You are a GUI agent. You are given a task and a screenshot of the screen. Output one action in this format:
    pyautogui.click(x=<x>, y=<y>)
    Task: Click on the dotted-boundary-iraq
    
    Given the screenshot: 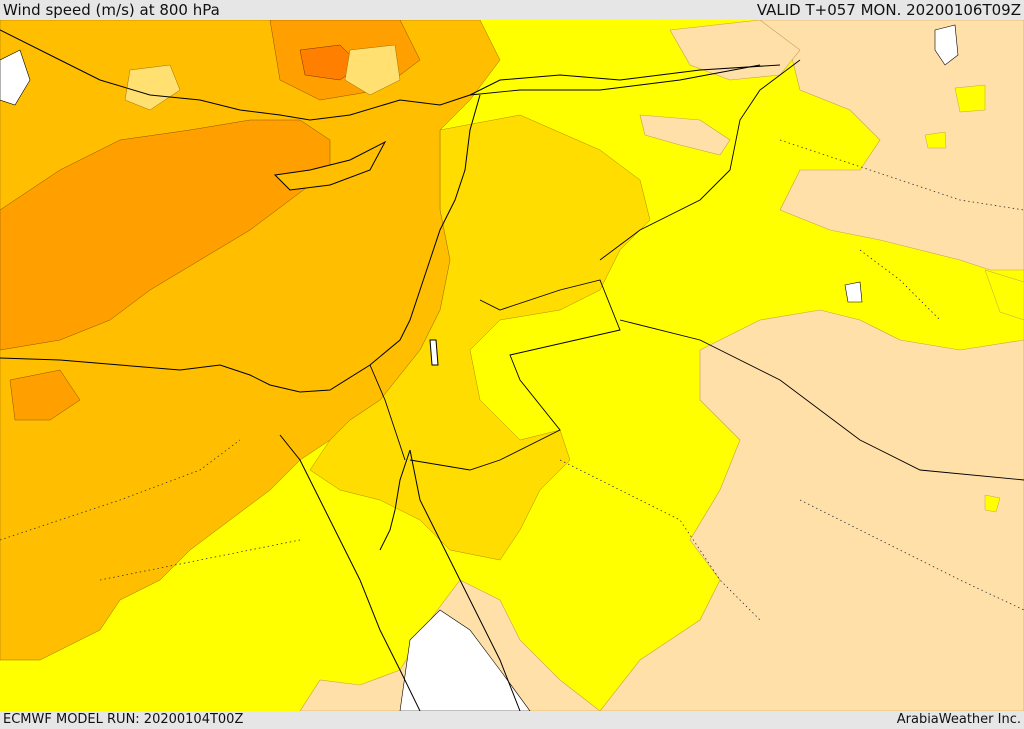 What is the action you would take?
    pyautogui.click(x=901, y=230)
    